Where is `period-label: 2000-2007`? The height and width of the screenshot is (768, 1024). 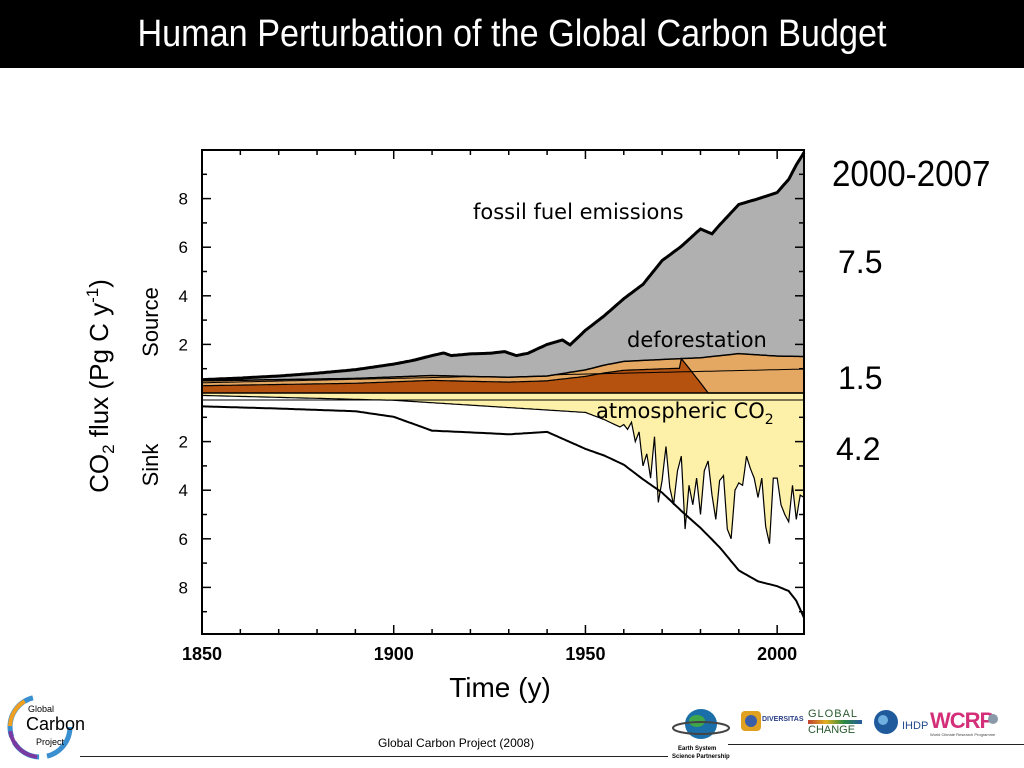
period-label: 2000-2007 is located at coordinates (911, 173).